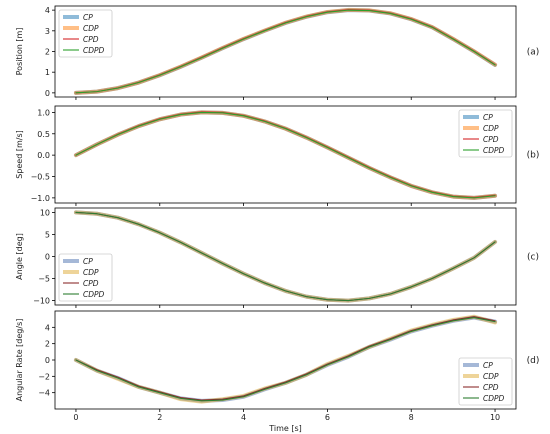 The width and height of the screenshot is (550, 434). What do you see at coordinates (327, 417) in the screenshot?
I see `x-tick-label: 6` at bounding box center [327, 417].